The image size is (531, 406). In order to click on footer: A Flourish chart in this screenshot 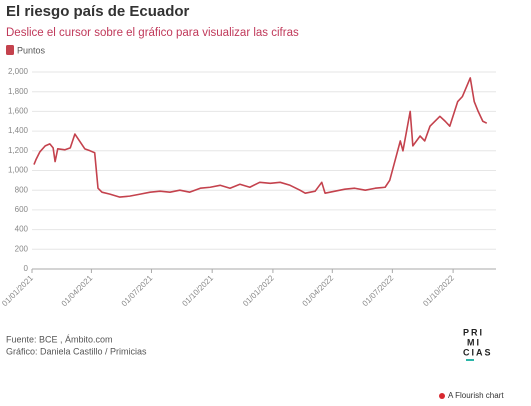, I will do `click(476, 395)`.